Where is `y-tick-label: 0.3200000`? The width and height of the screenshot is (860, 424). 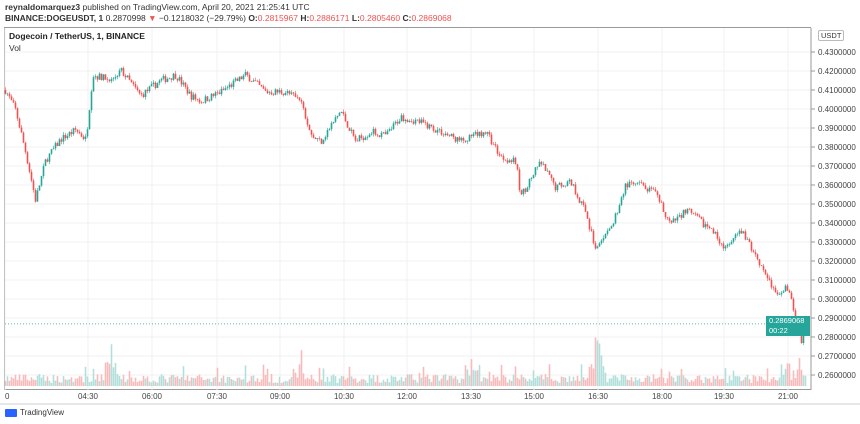 y-tick-label: 0.3200000 is located at coordinates (837, 261).